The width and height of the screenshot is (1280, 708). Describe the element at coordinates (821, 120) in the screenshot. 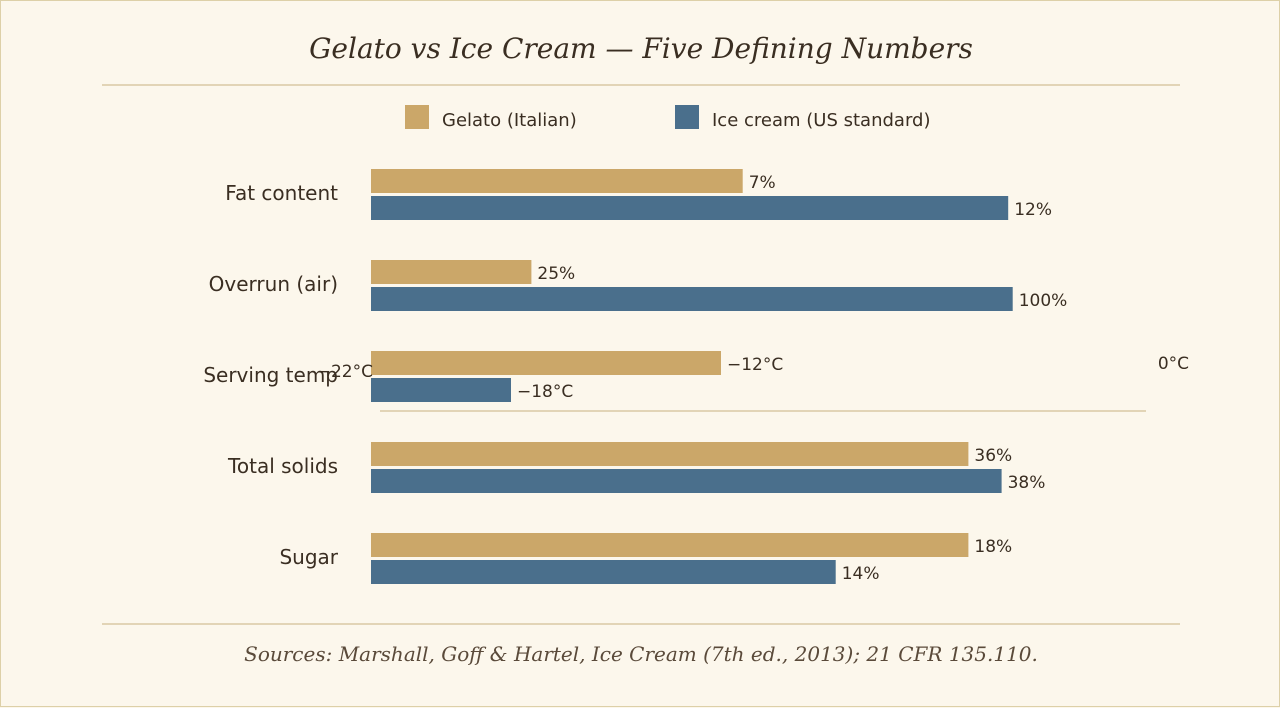

I see `legend-label-icecream: Ice cream (US standard)` at that location.